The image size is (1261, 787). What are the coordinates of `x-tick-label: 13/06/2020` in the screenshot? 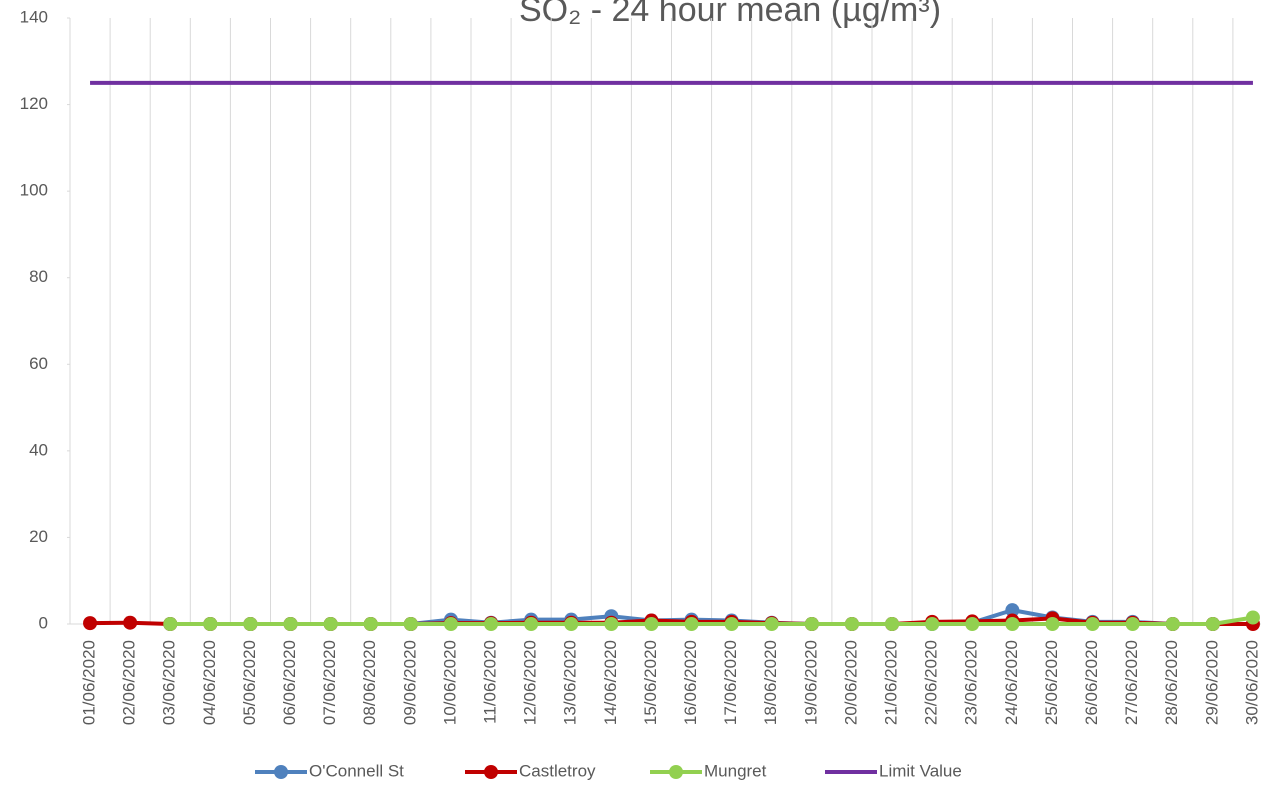 It's located at (570, 682).